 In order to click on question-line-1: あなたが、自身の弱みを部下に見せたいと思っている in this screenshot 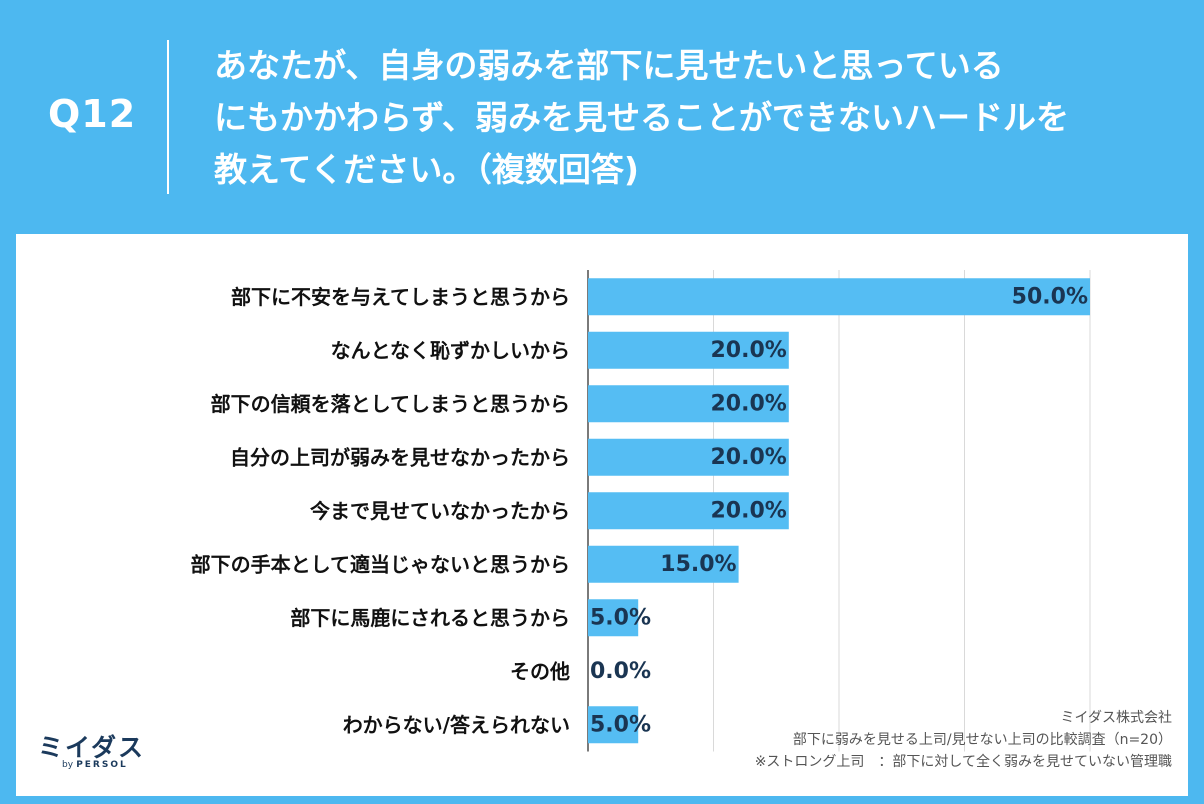, I will do `click(609, 65)`.